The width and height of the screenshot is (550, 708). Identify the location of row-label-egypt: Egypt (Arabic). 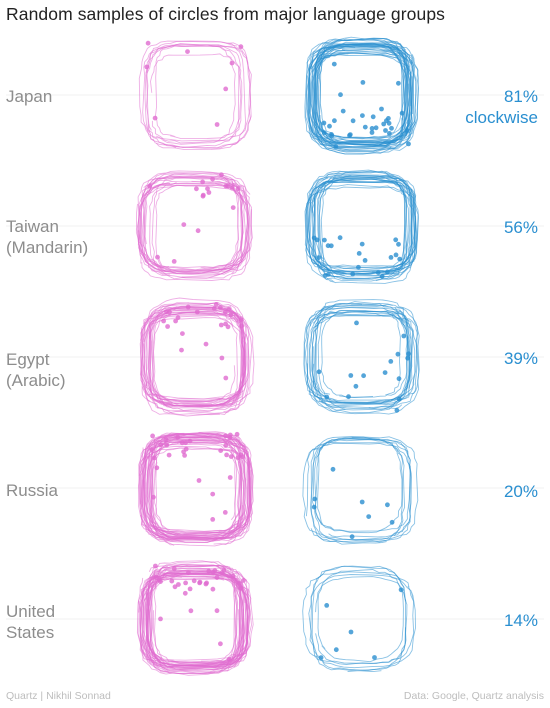
(36, 370).